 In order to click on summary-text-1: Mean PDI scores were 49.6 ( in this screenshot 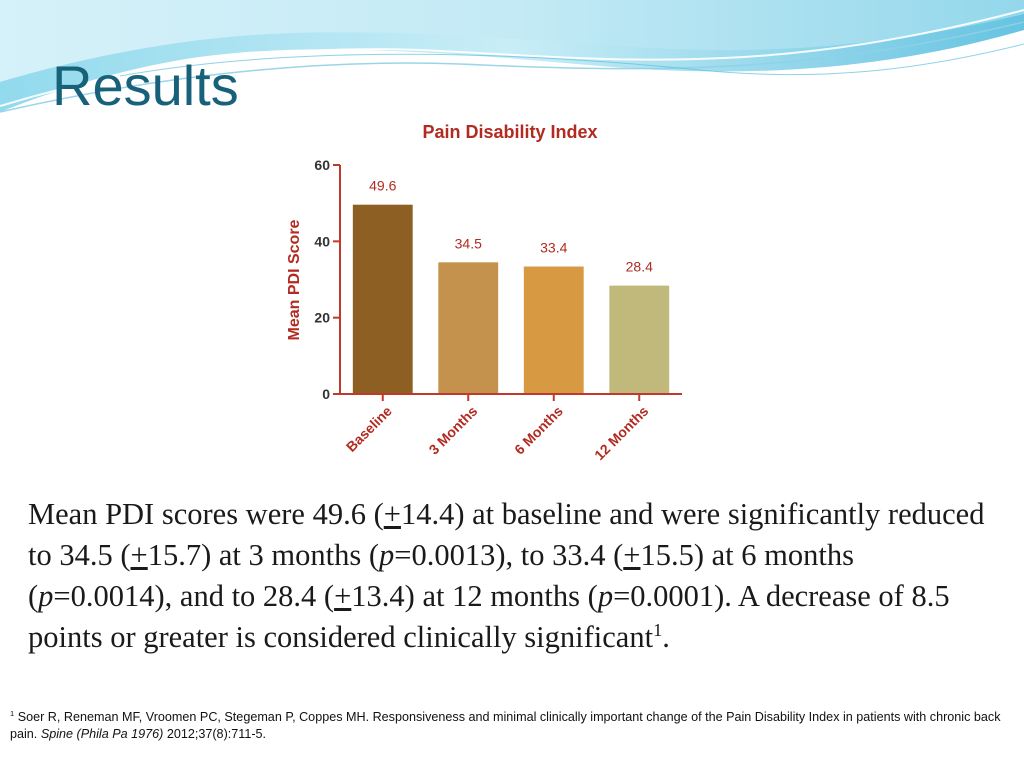, I will do `click(206, 514)`.